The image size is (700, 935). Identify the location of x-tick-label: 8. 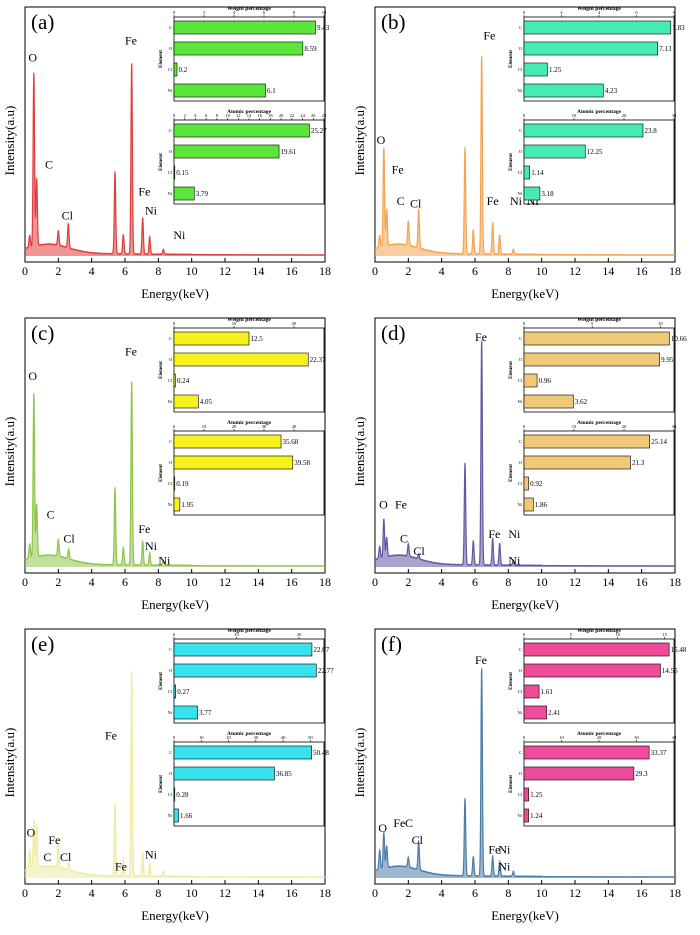
(158, 271).